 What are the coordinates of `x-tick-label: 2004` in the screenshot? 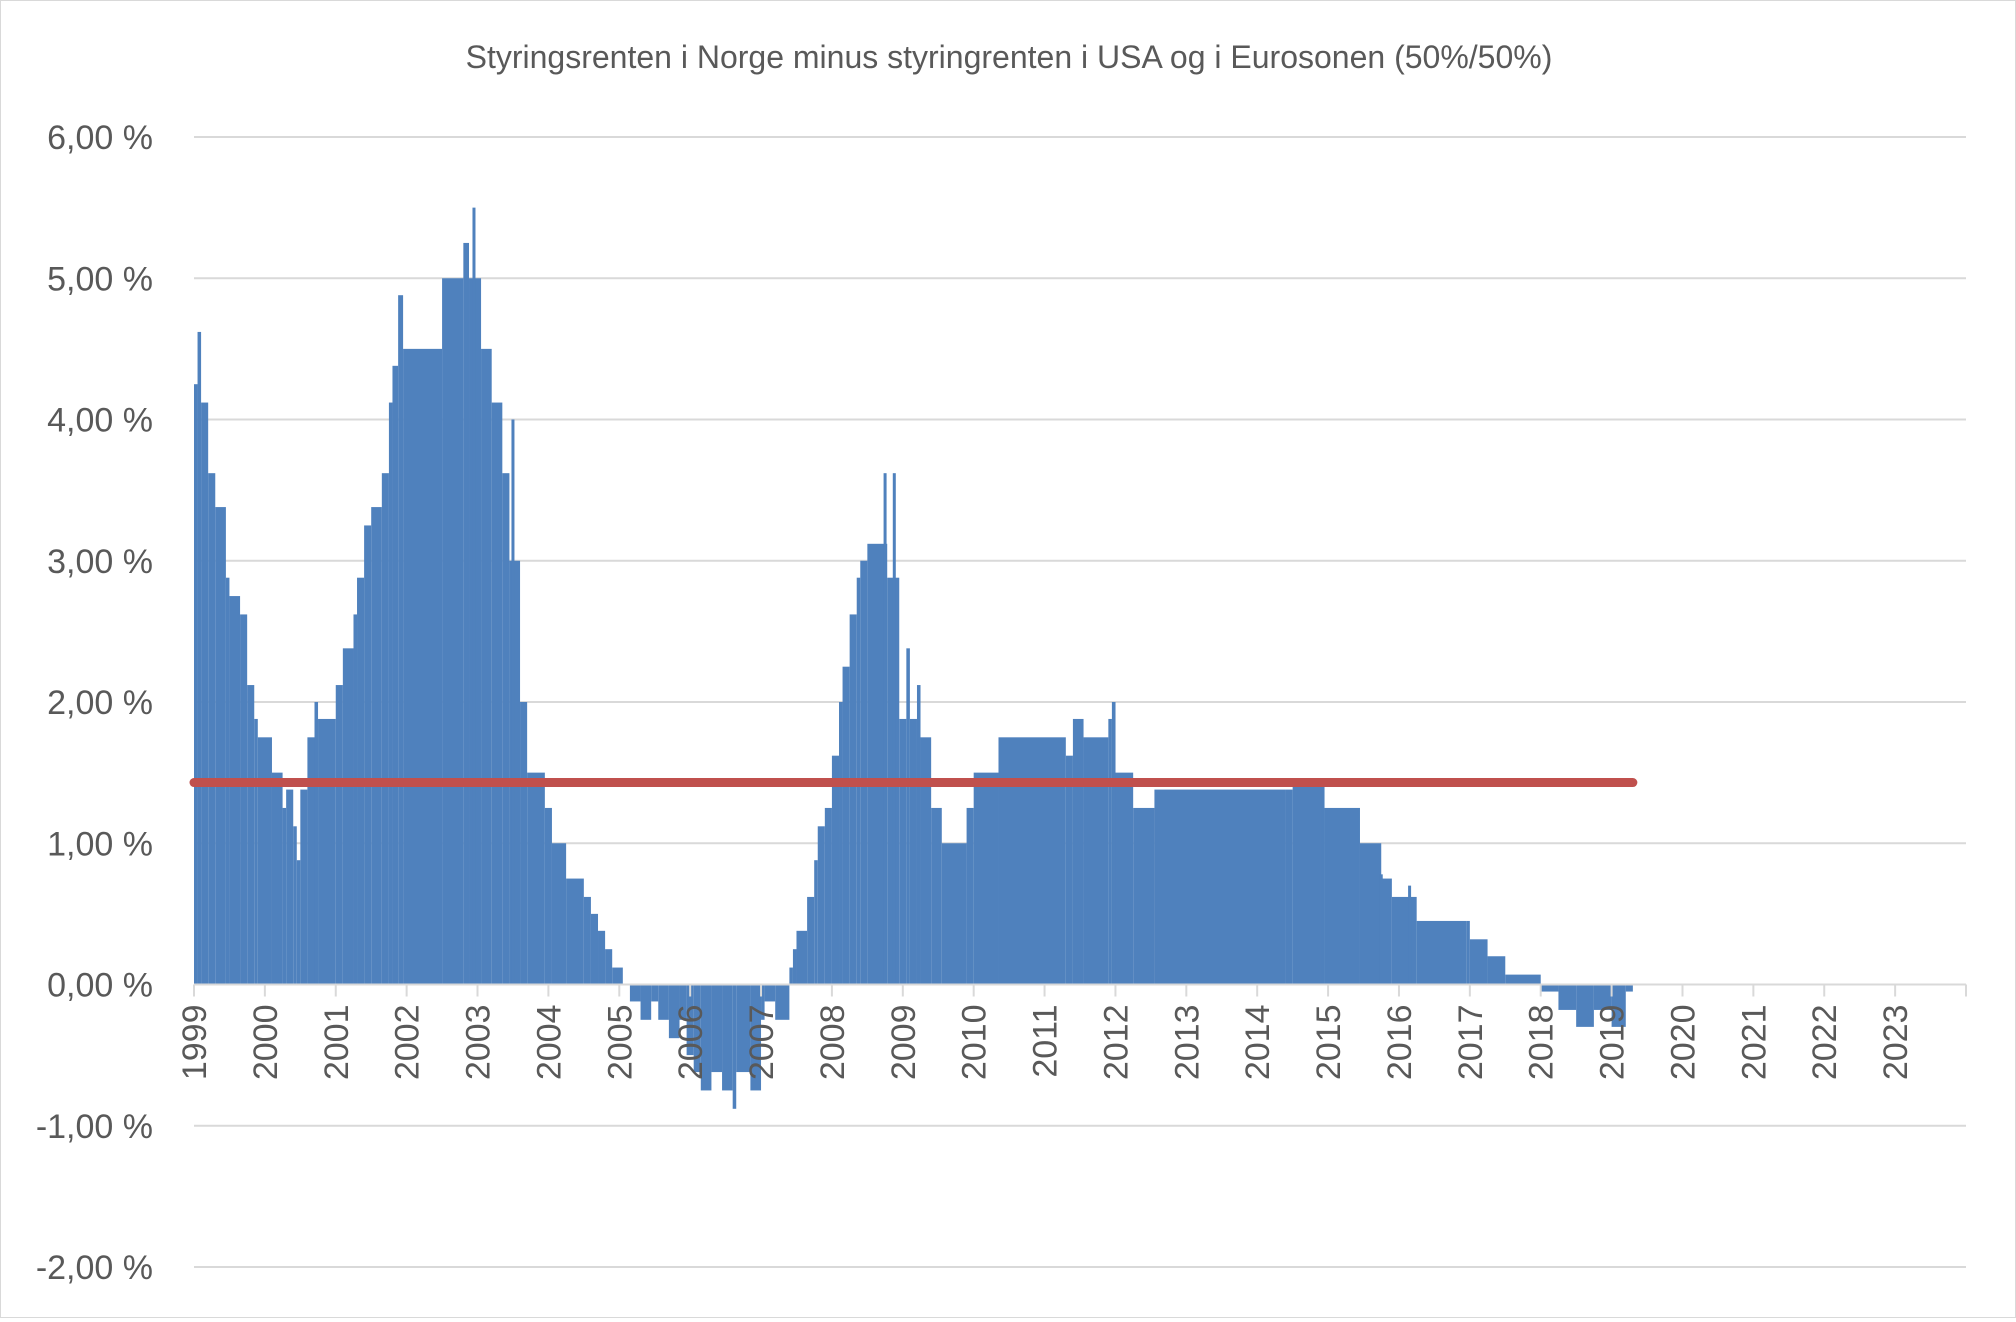 It's located at (549, 1043).